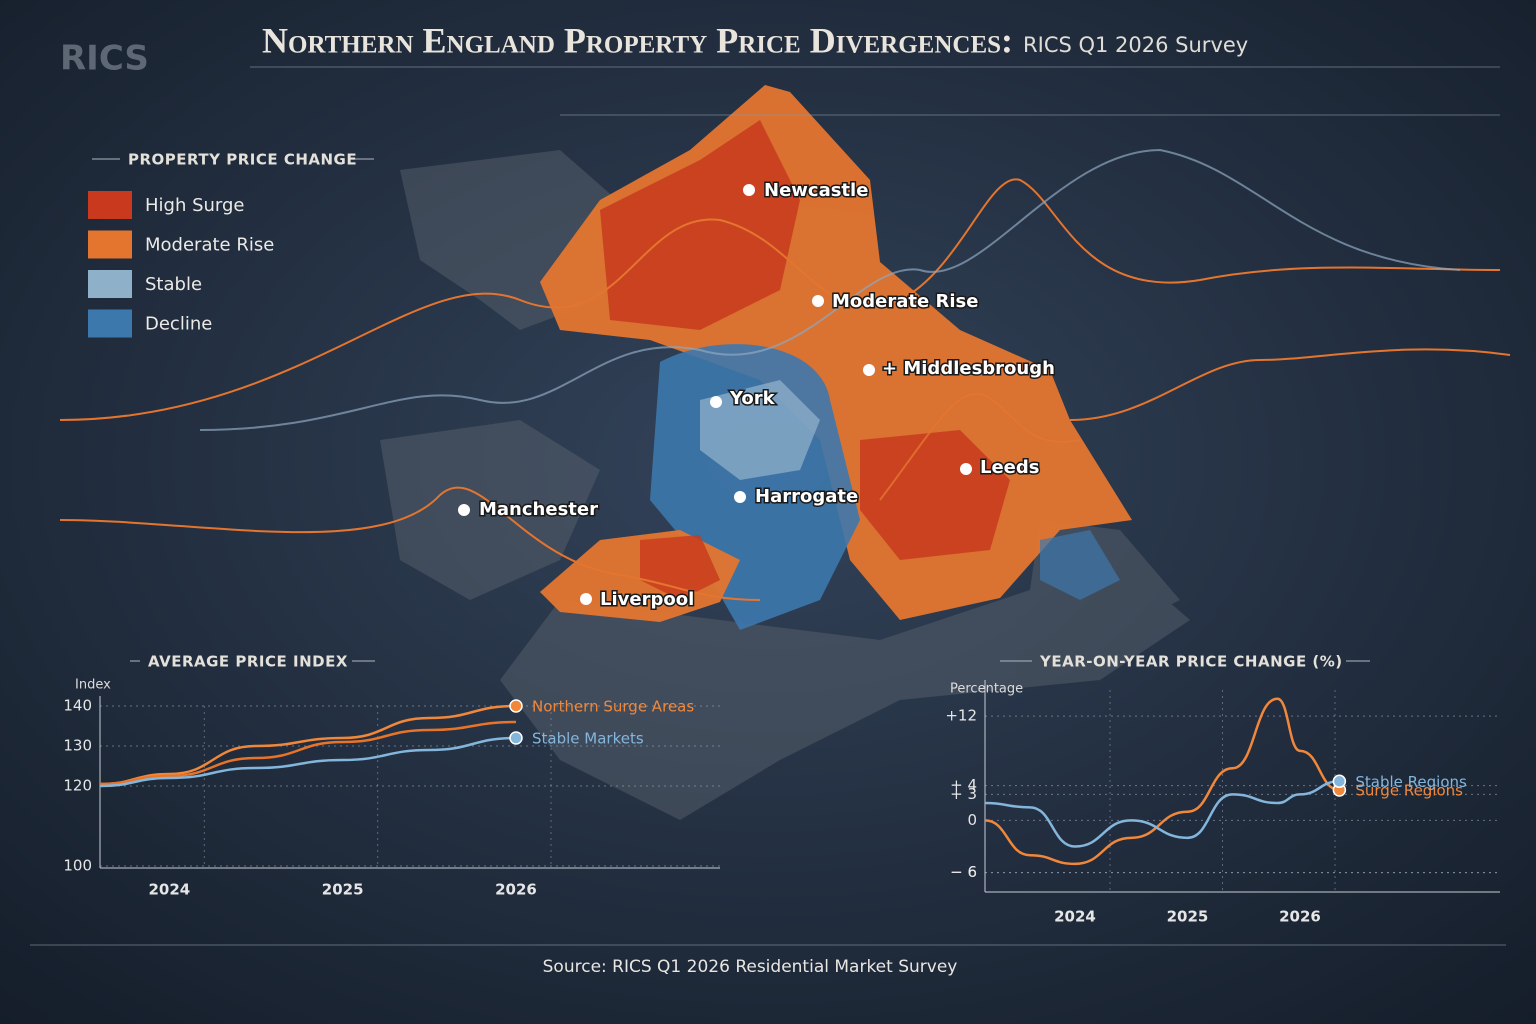 The height and width of the screenshot is (1024, 1536). What do you see at coordinates (647, 599) in the screenshot?
I see `city-label: Liverpool` at bounding box center [647, 599].